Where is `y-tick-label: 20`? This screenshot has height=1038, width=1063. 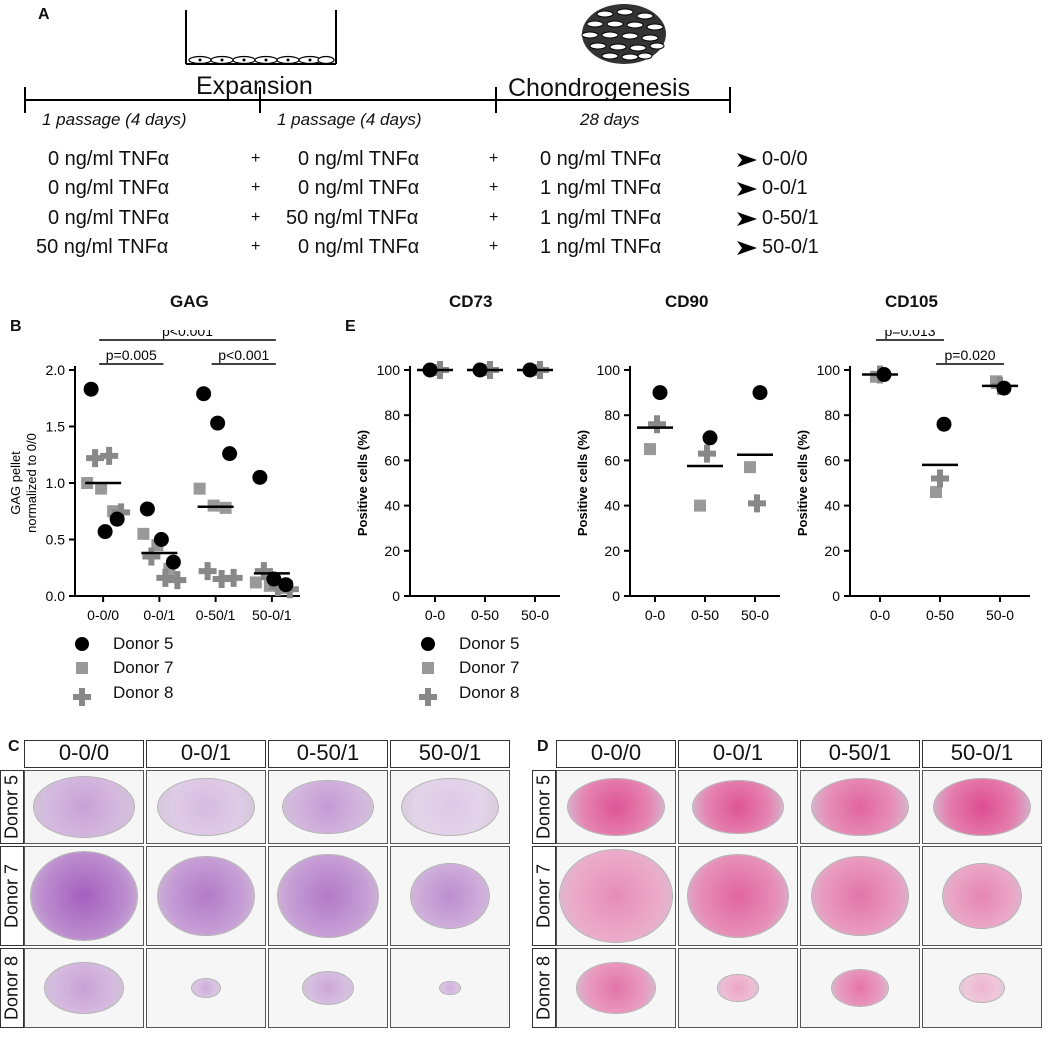
y-tick-label: 20 is located at coordinates (612, 551).